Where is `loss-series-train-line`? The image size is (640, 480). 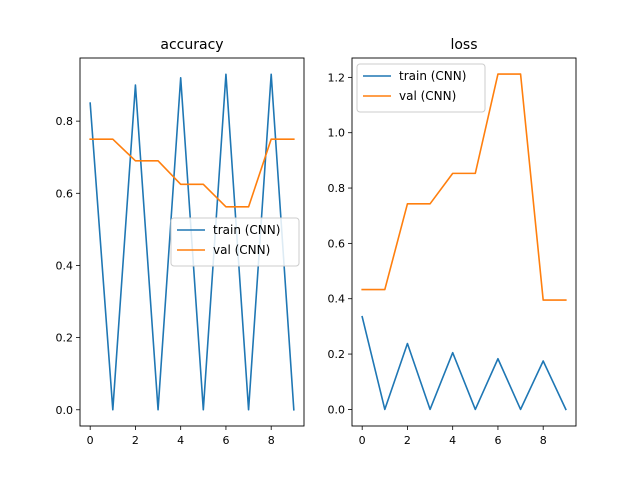
loss-series-train-line is located at coordinates (464, 363).